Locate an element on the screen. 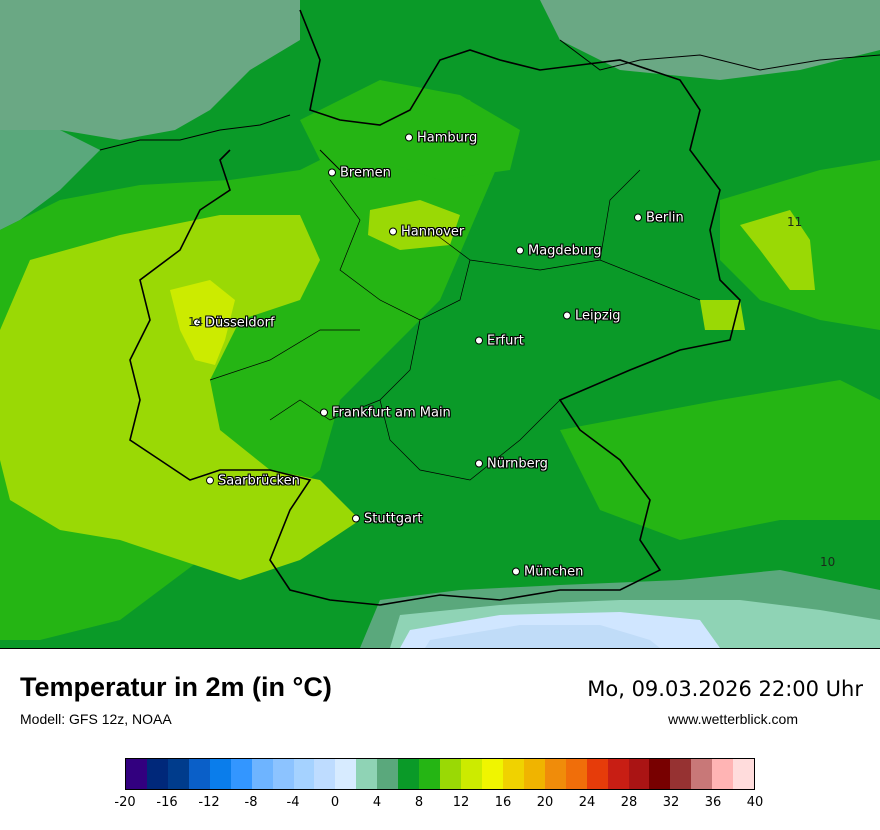 The width and height of the screenshot is (880, 830). city-label: Bremen is located at coordinates (359, 173).